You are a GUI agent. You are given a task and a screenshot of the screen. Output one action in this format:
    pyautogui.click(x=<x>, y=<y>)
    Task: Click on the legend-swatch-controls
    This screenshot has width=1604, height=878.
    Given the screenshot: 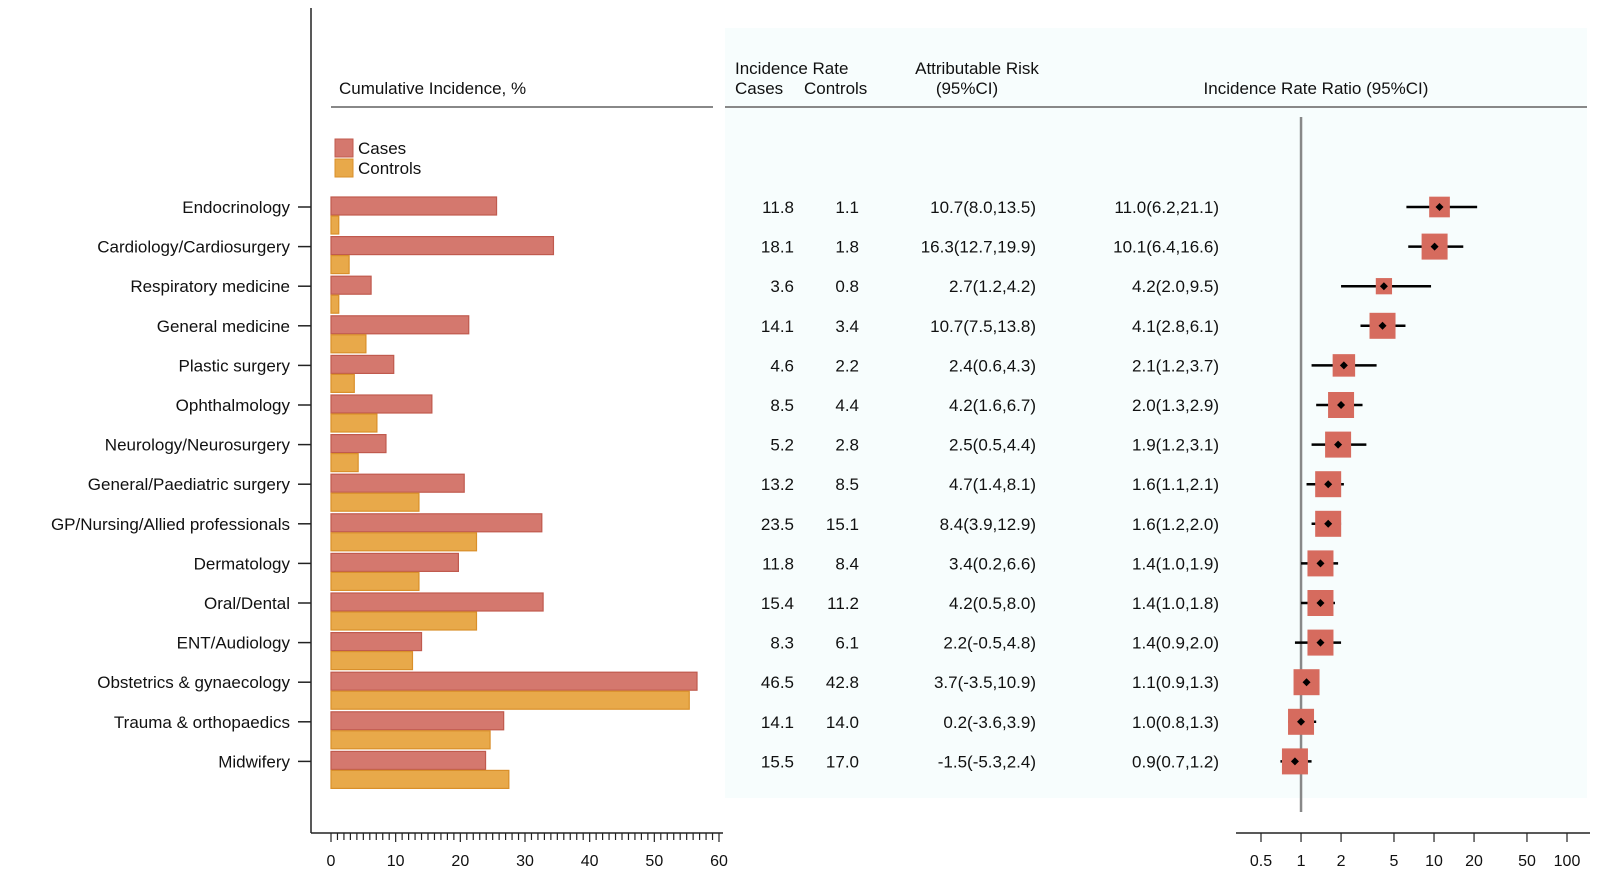 What is the action you would take?
    pyautogui.click(x=344, y=168)
    